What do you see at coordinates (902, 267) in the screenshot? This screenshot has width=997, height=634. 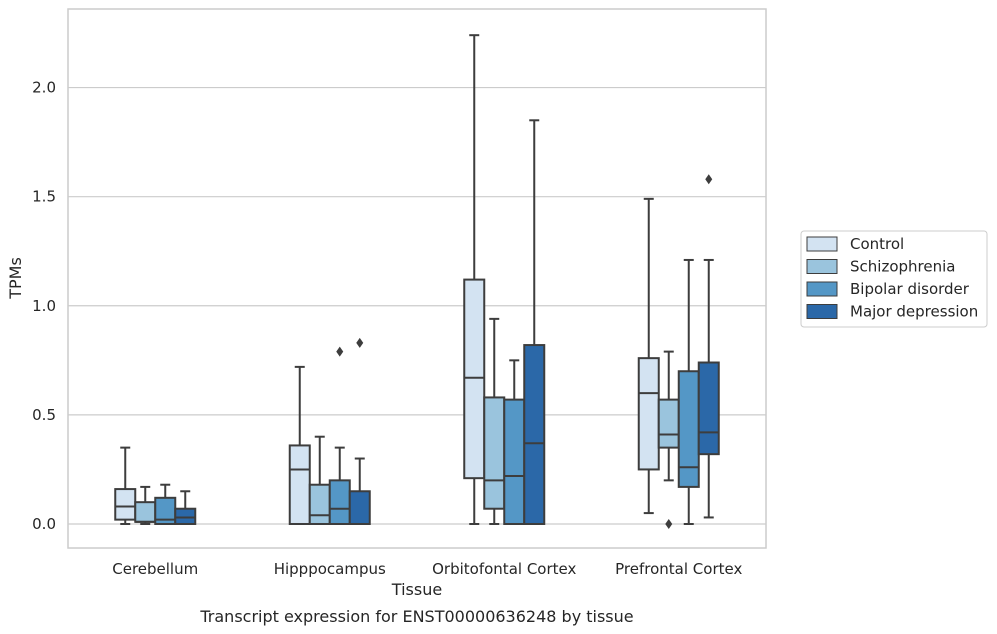 I see `legend-entry: Schizophrenia` at bounding box center [902, 267].